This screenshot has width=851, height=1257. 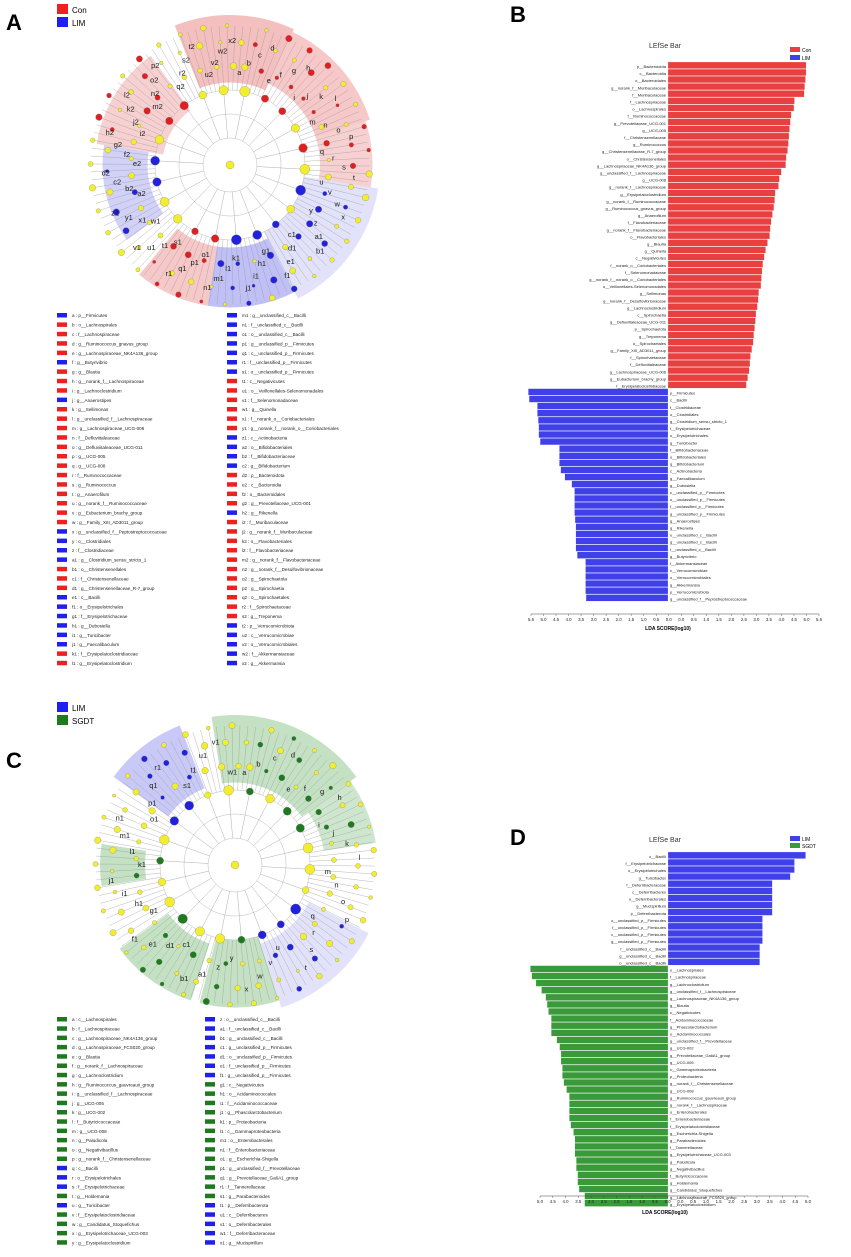 What do you see at coordinates (647, 307) in the screenshot?
I see `chart-b-bar-label-pos-34: g__Lachnoclostridium` at bounding box center [647, 307].